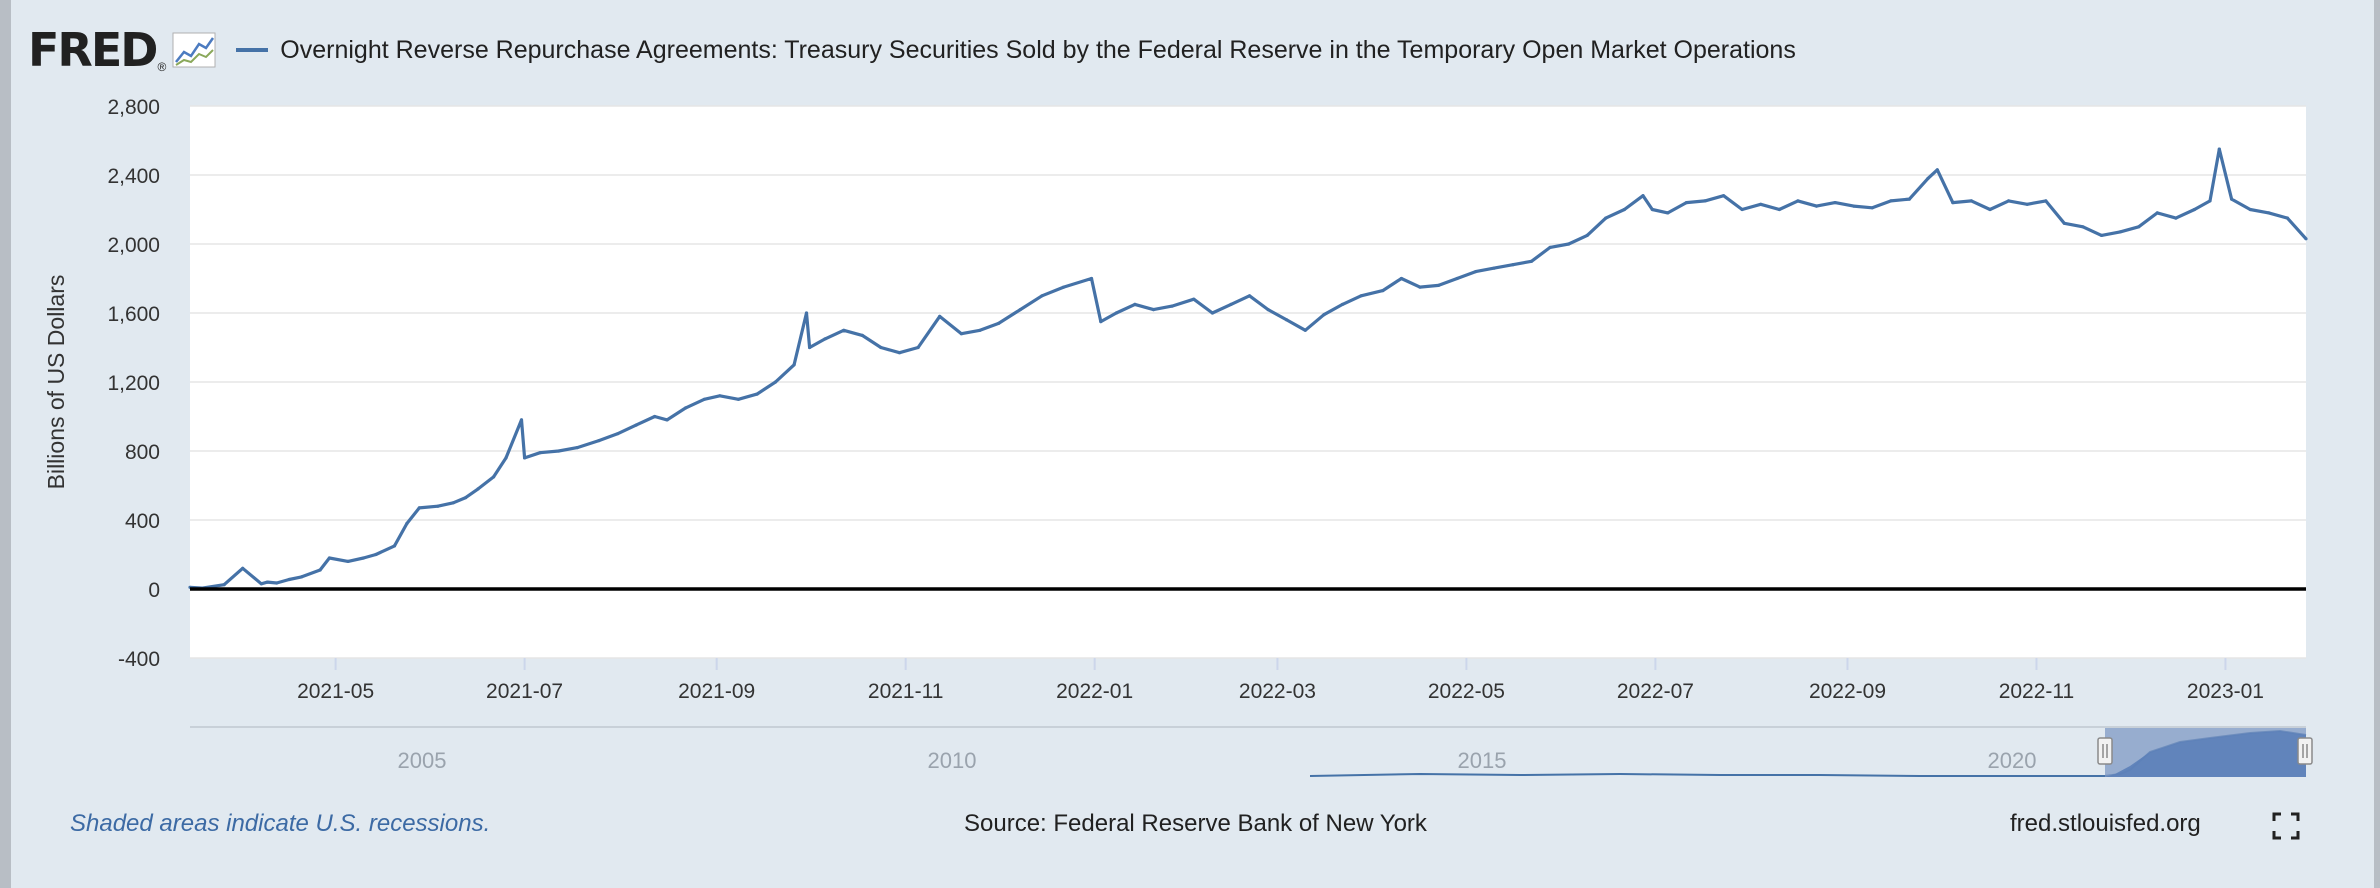 The height and width of the screenshot is (888, 2380). What do you see at coordinates (952, 760) in the screenshot?
I see `navigator-label-2010: 2010` at bounding box center [952, 760].